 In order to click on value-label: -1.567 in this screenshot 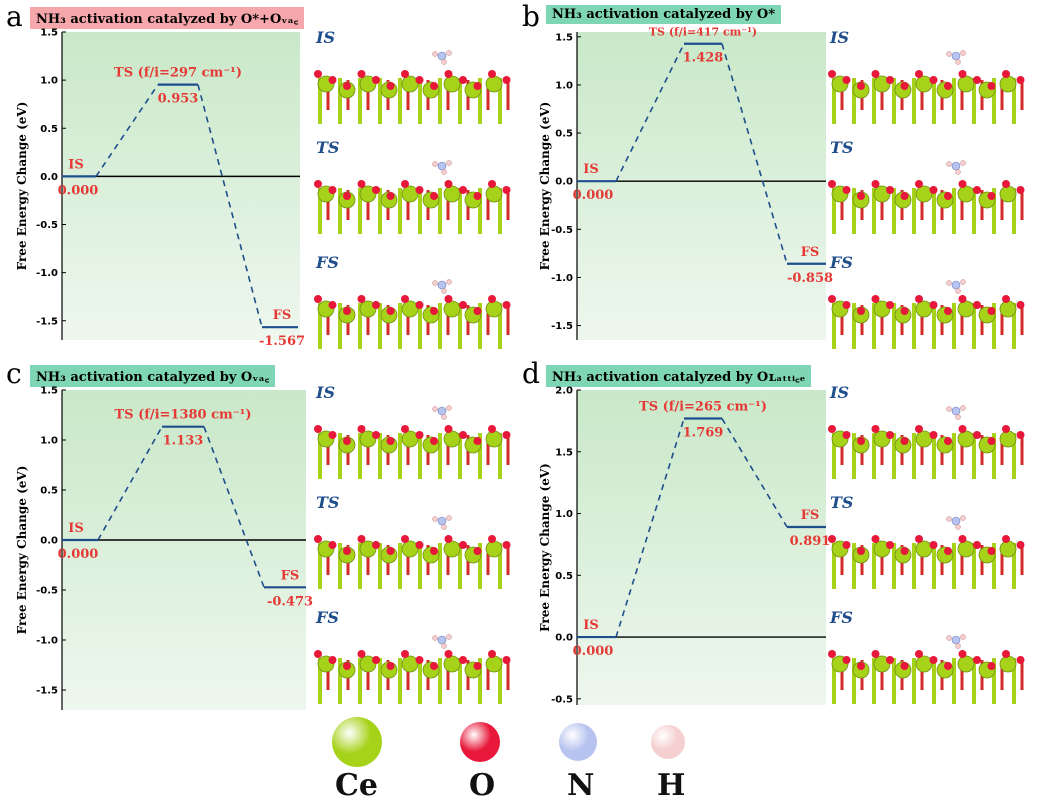, I will do `click(282, 341)`.